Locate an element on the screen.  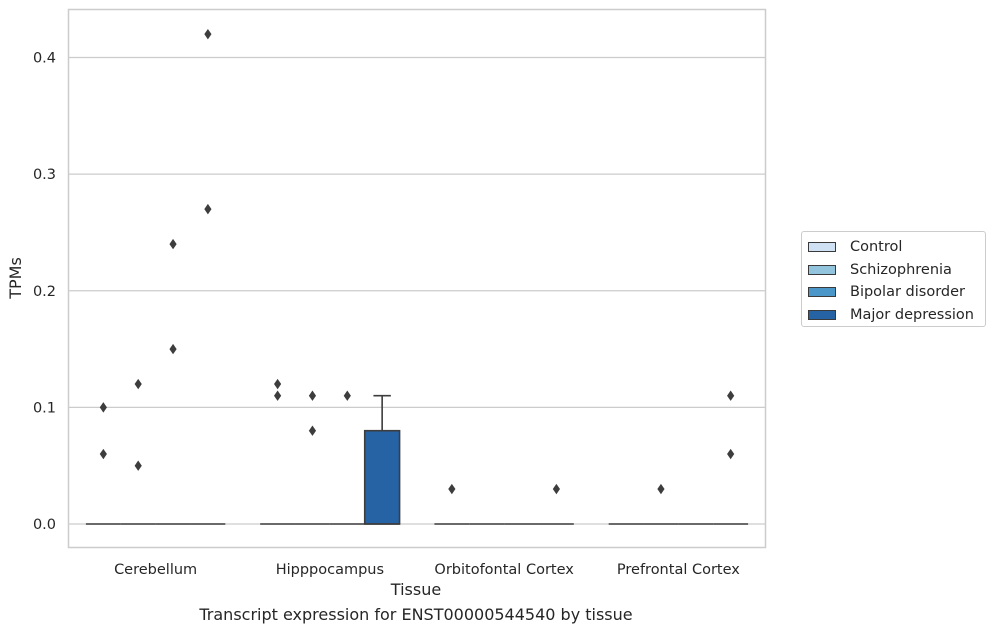
y-tick-label: 0.4 is located at coordinates (44, 59).